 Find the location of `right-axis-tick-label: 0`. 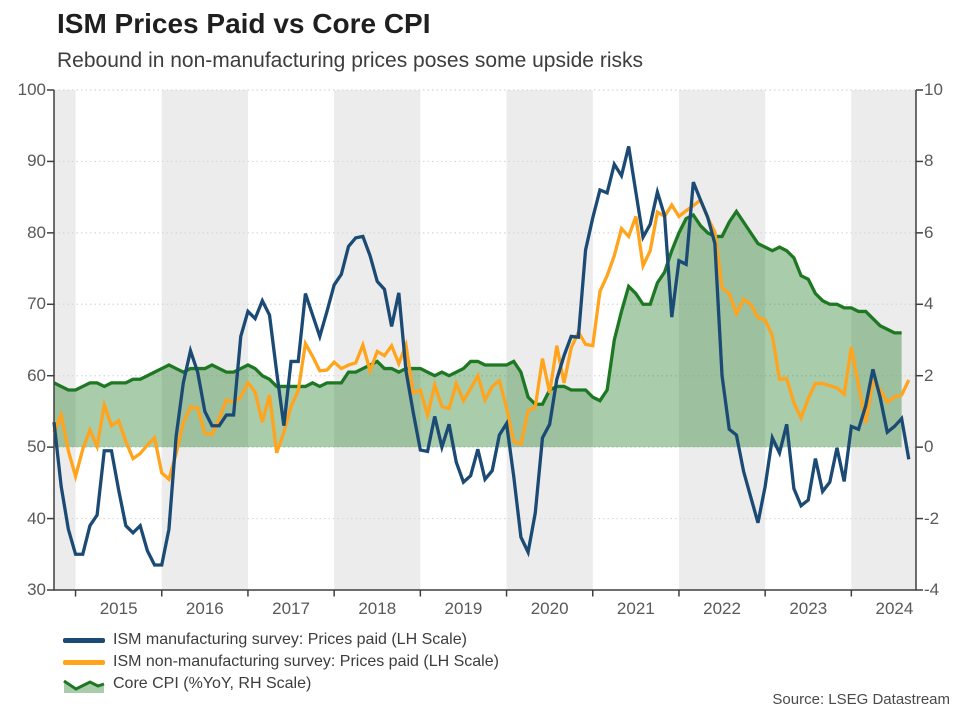

right-axis-tick-label: 0 is located at coordinates (929, 447).